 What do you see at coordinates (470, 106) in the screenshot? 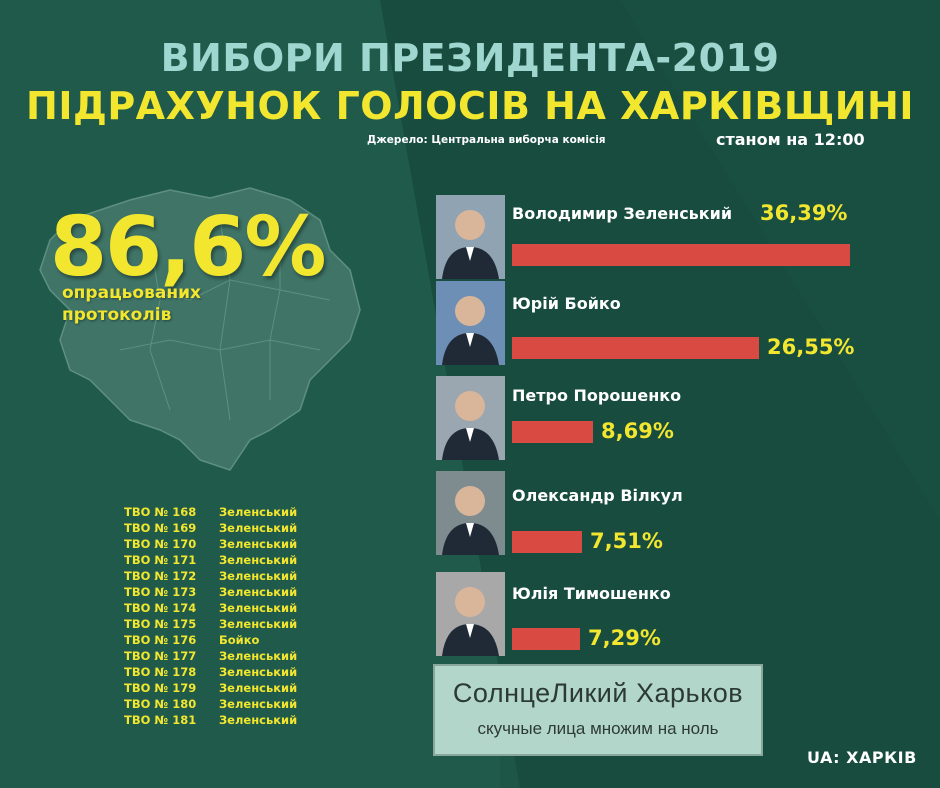
I see `page-title-line2: ПІДРАХУНОК ГОЛОСІВ НА ХАРКІВЩИНІ` at bounding box center [470, 106].